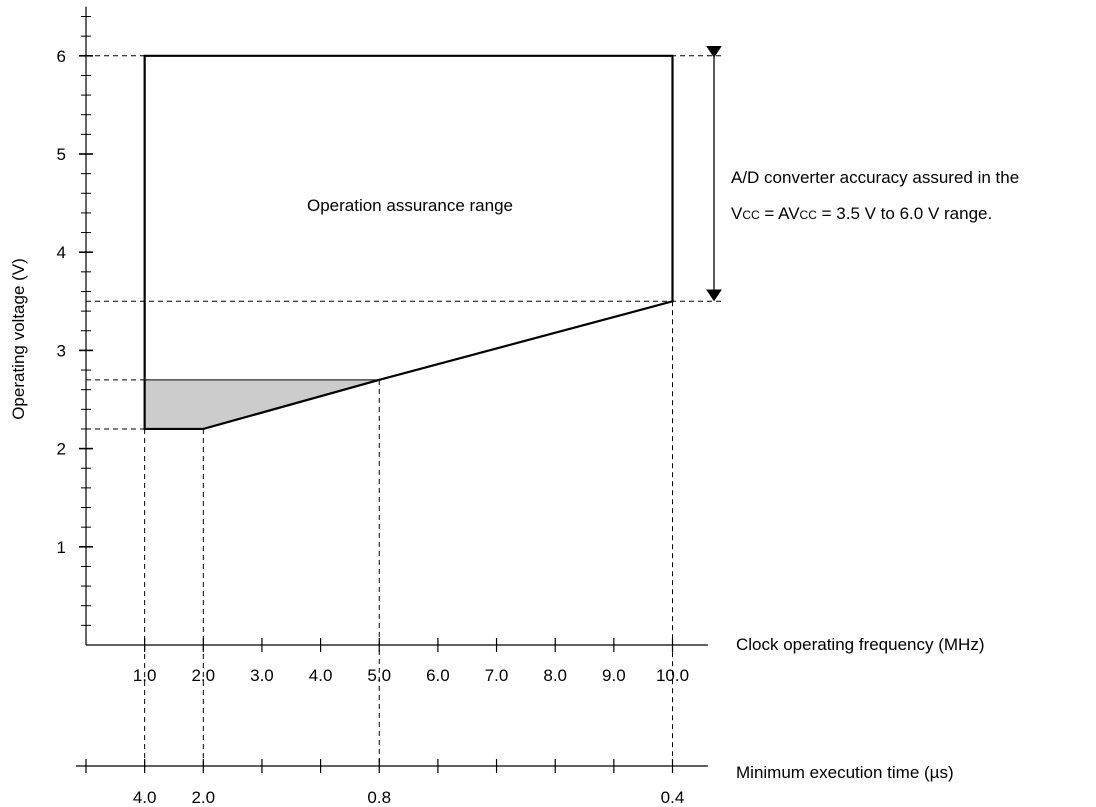 This screenshot has height=807, width=1096. Describe the element at coordinates (61, 252) in the screenshot. I see `y-tick-label: 4` at that location.